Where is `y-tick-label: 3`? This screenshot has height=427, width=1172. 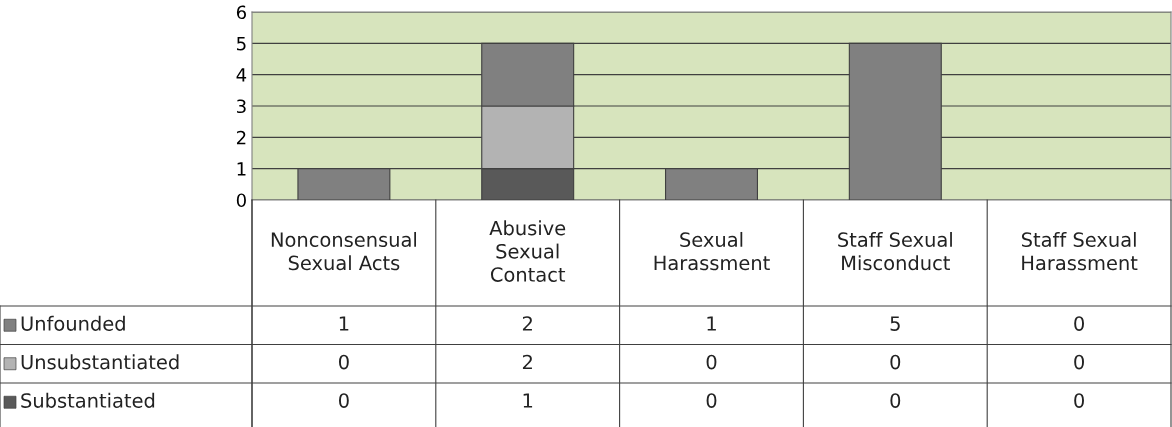
y-tick-label: 3 is located at coordinates (241, 106).